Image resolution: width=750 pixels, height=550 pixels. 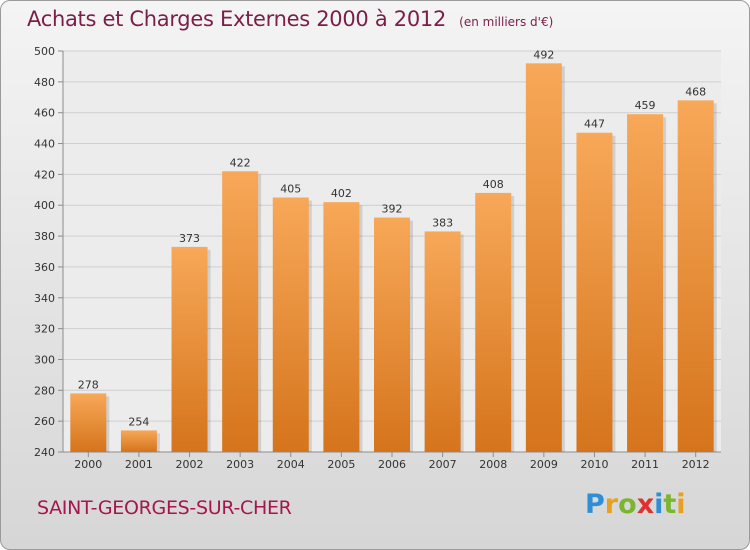 What do you see at coordinates (341, 193) in the screenshot?
I see `bar-value-label: 402` at bounding box center [341, 193].